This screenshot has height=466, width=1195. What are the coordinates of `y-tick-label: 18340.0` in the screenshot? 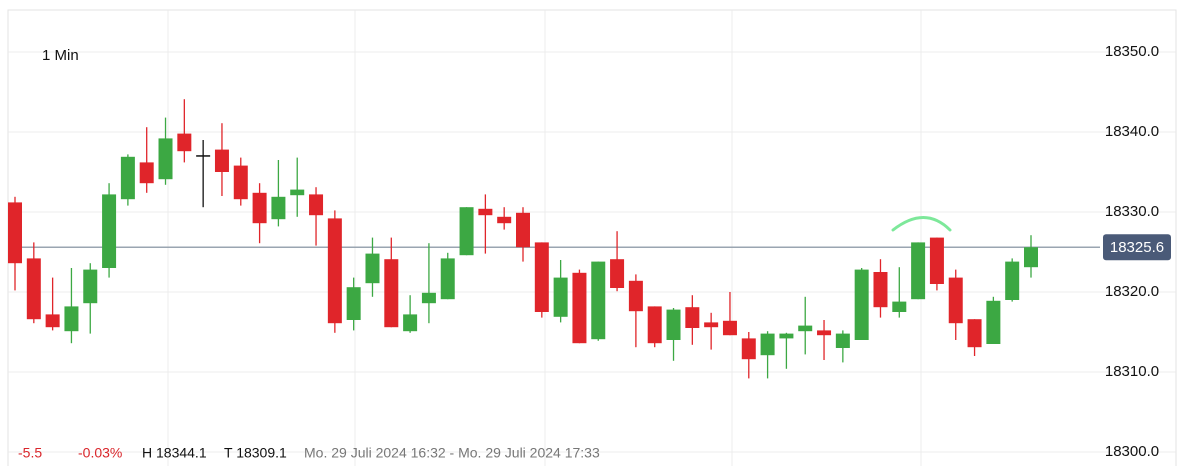 It's located at (1132, 131).